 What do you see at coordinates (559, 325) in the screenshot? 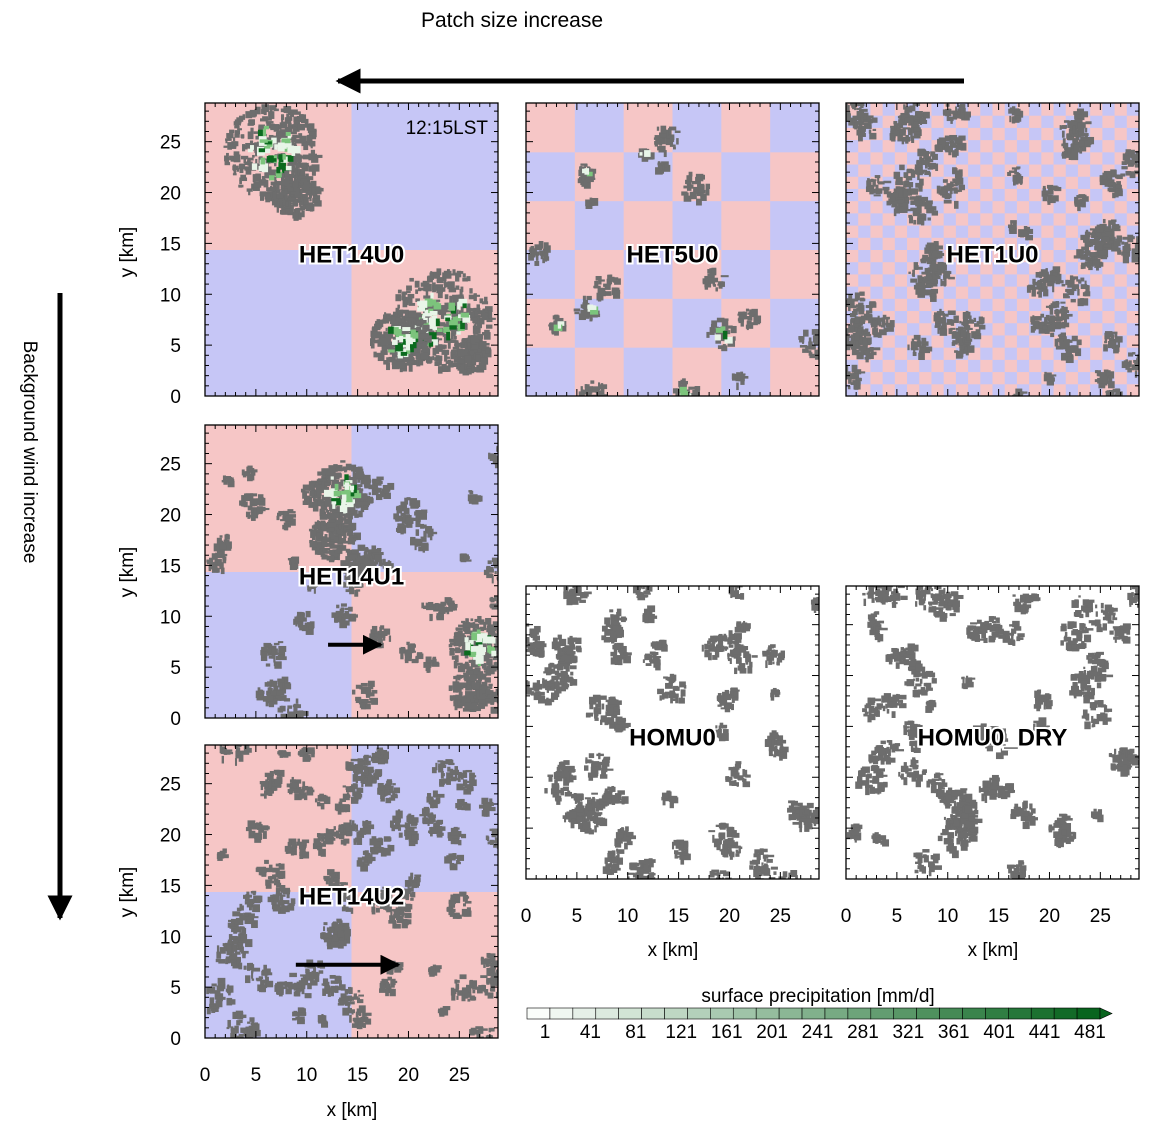
I see `precip-cell` at bounding box center [559, 325].